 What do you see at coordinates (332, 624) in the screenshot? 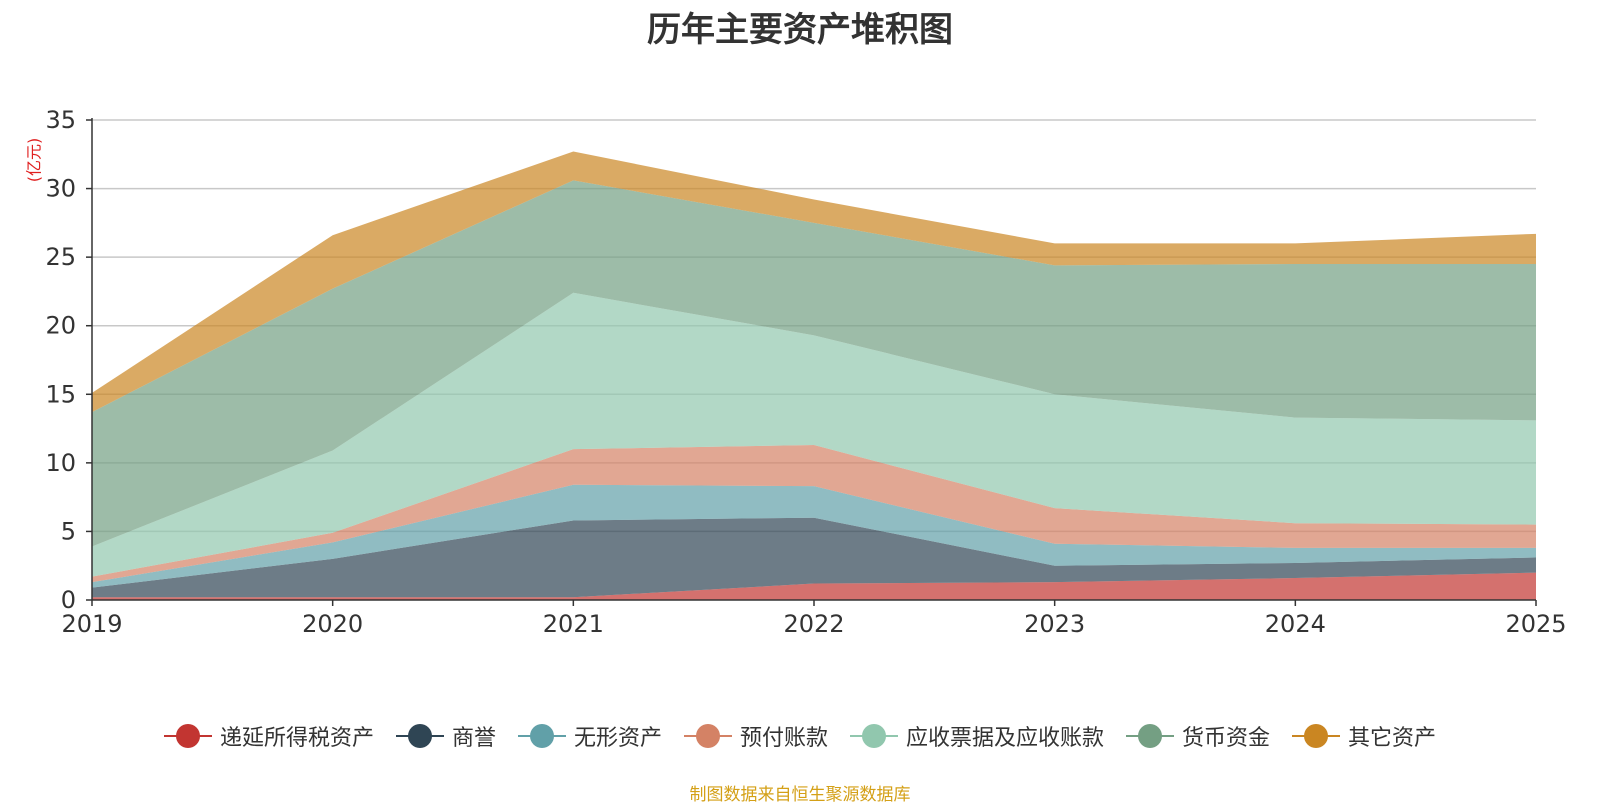
I see `x-tick-label: 2020` at bounding box center [332, 624].